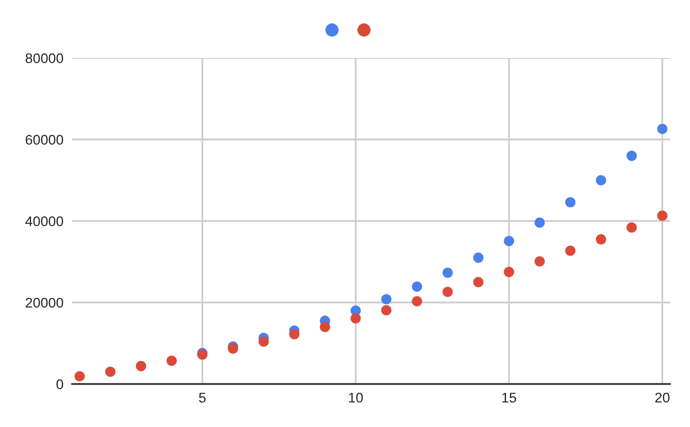 The image size is (690, 427). What do you see at coordinates (509, 397) in the screenshot?
I see `x-tick-label: 15` at bounding box center [509, 397].